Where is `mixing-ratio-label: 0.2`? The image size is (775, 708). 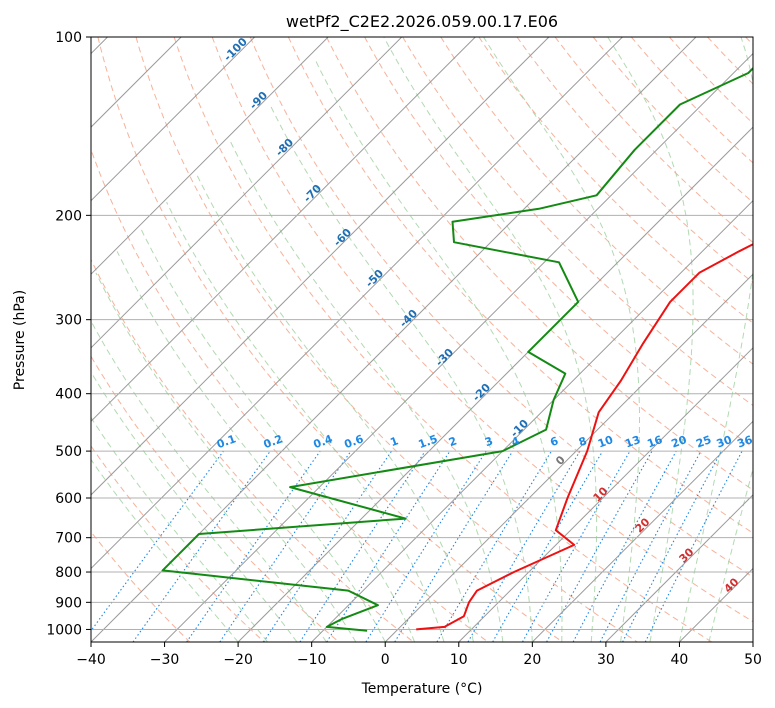
mixing-ratio-label: 0.2 is located at coordinates (273, 441).